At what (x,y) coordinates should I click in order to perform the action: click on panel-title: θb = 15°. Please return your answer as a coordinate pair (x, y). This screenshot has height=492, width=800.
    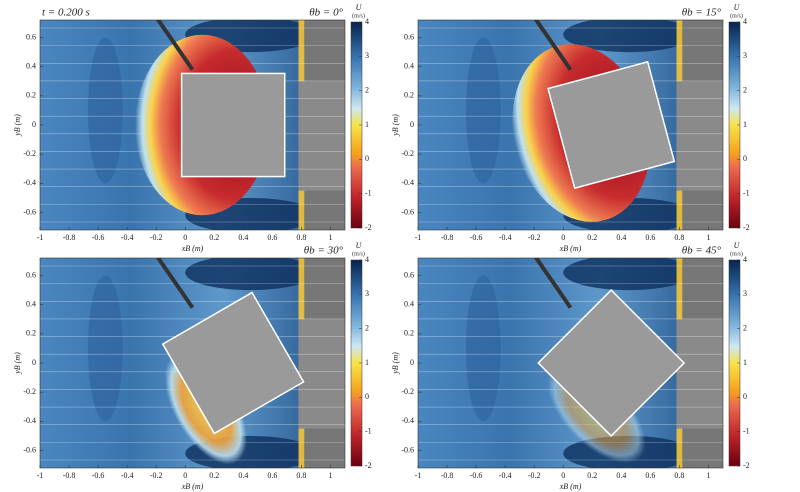
    Looking at the image, I should click on (702, 13).